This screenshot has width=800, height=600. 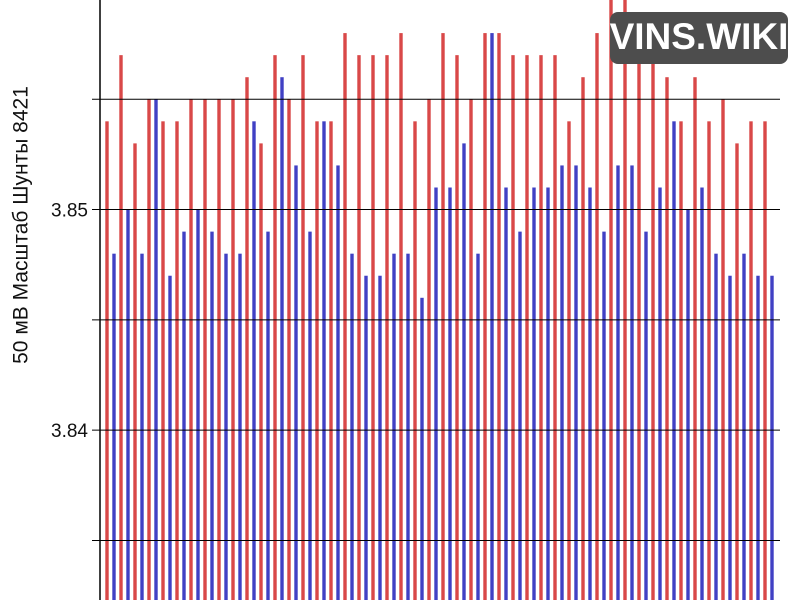 I want to click on watermark-badge, so click(x=699, y=38).